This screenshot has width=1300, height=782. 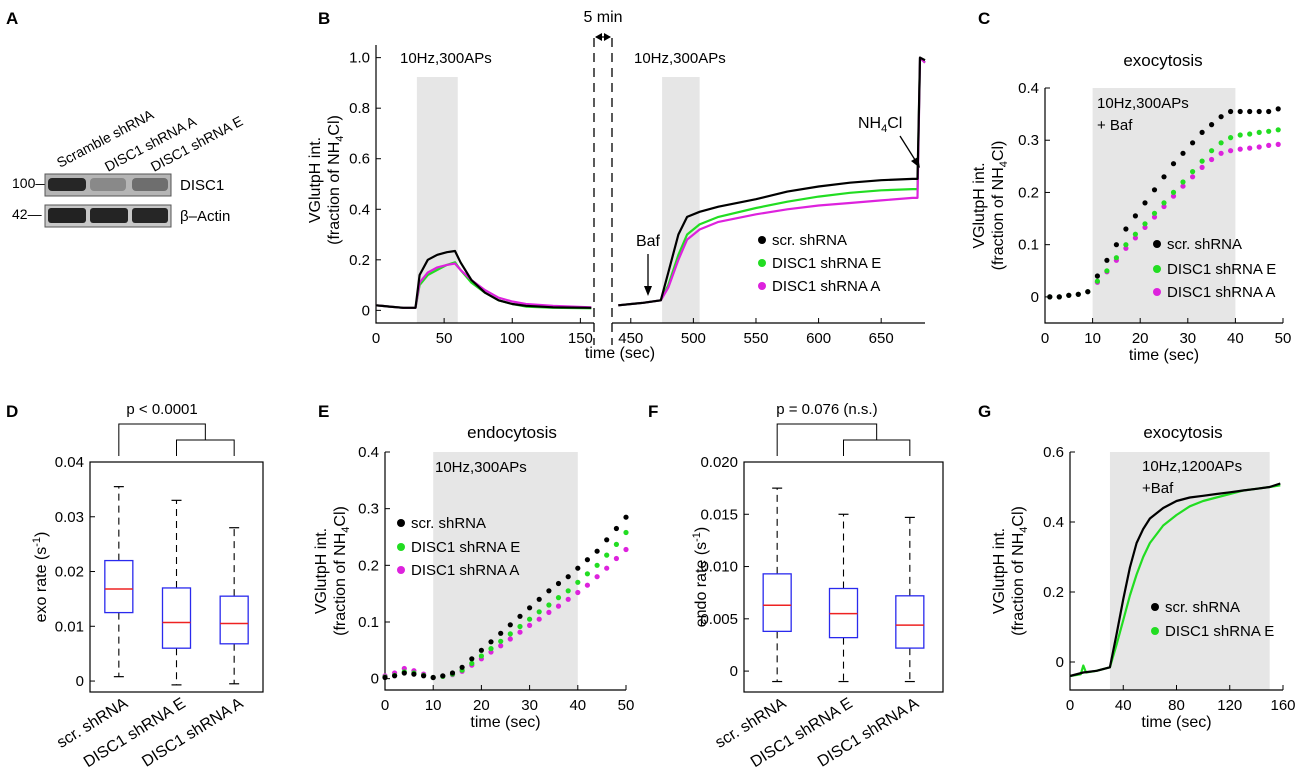 I want to click on legend-a-marker, so click(x=762, y=286).